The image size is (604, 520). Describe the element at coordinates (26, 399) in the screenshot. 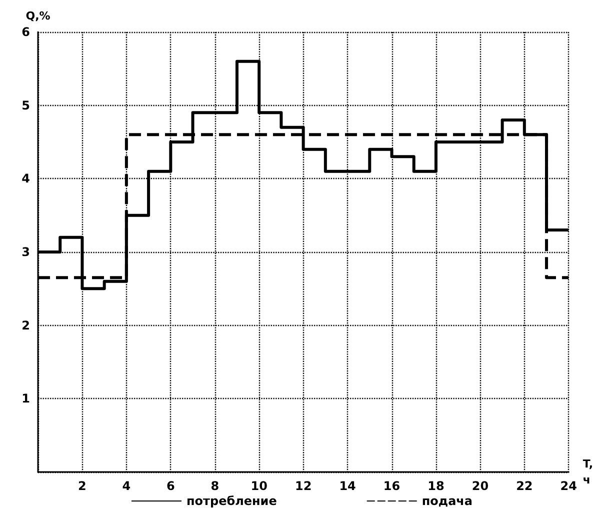

I see `y-tick-label: 1` at that location.